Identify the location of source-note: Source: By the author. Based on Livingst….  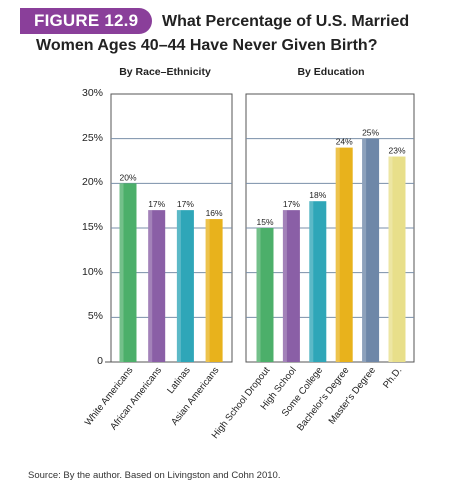
(154, 475).